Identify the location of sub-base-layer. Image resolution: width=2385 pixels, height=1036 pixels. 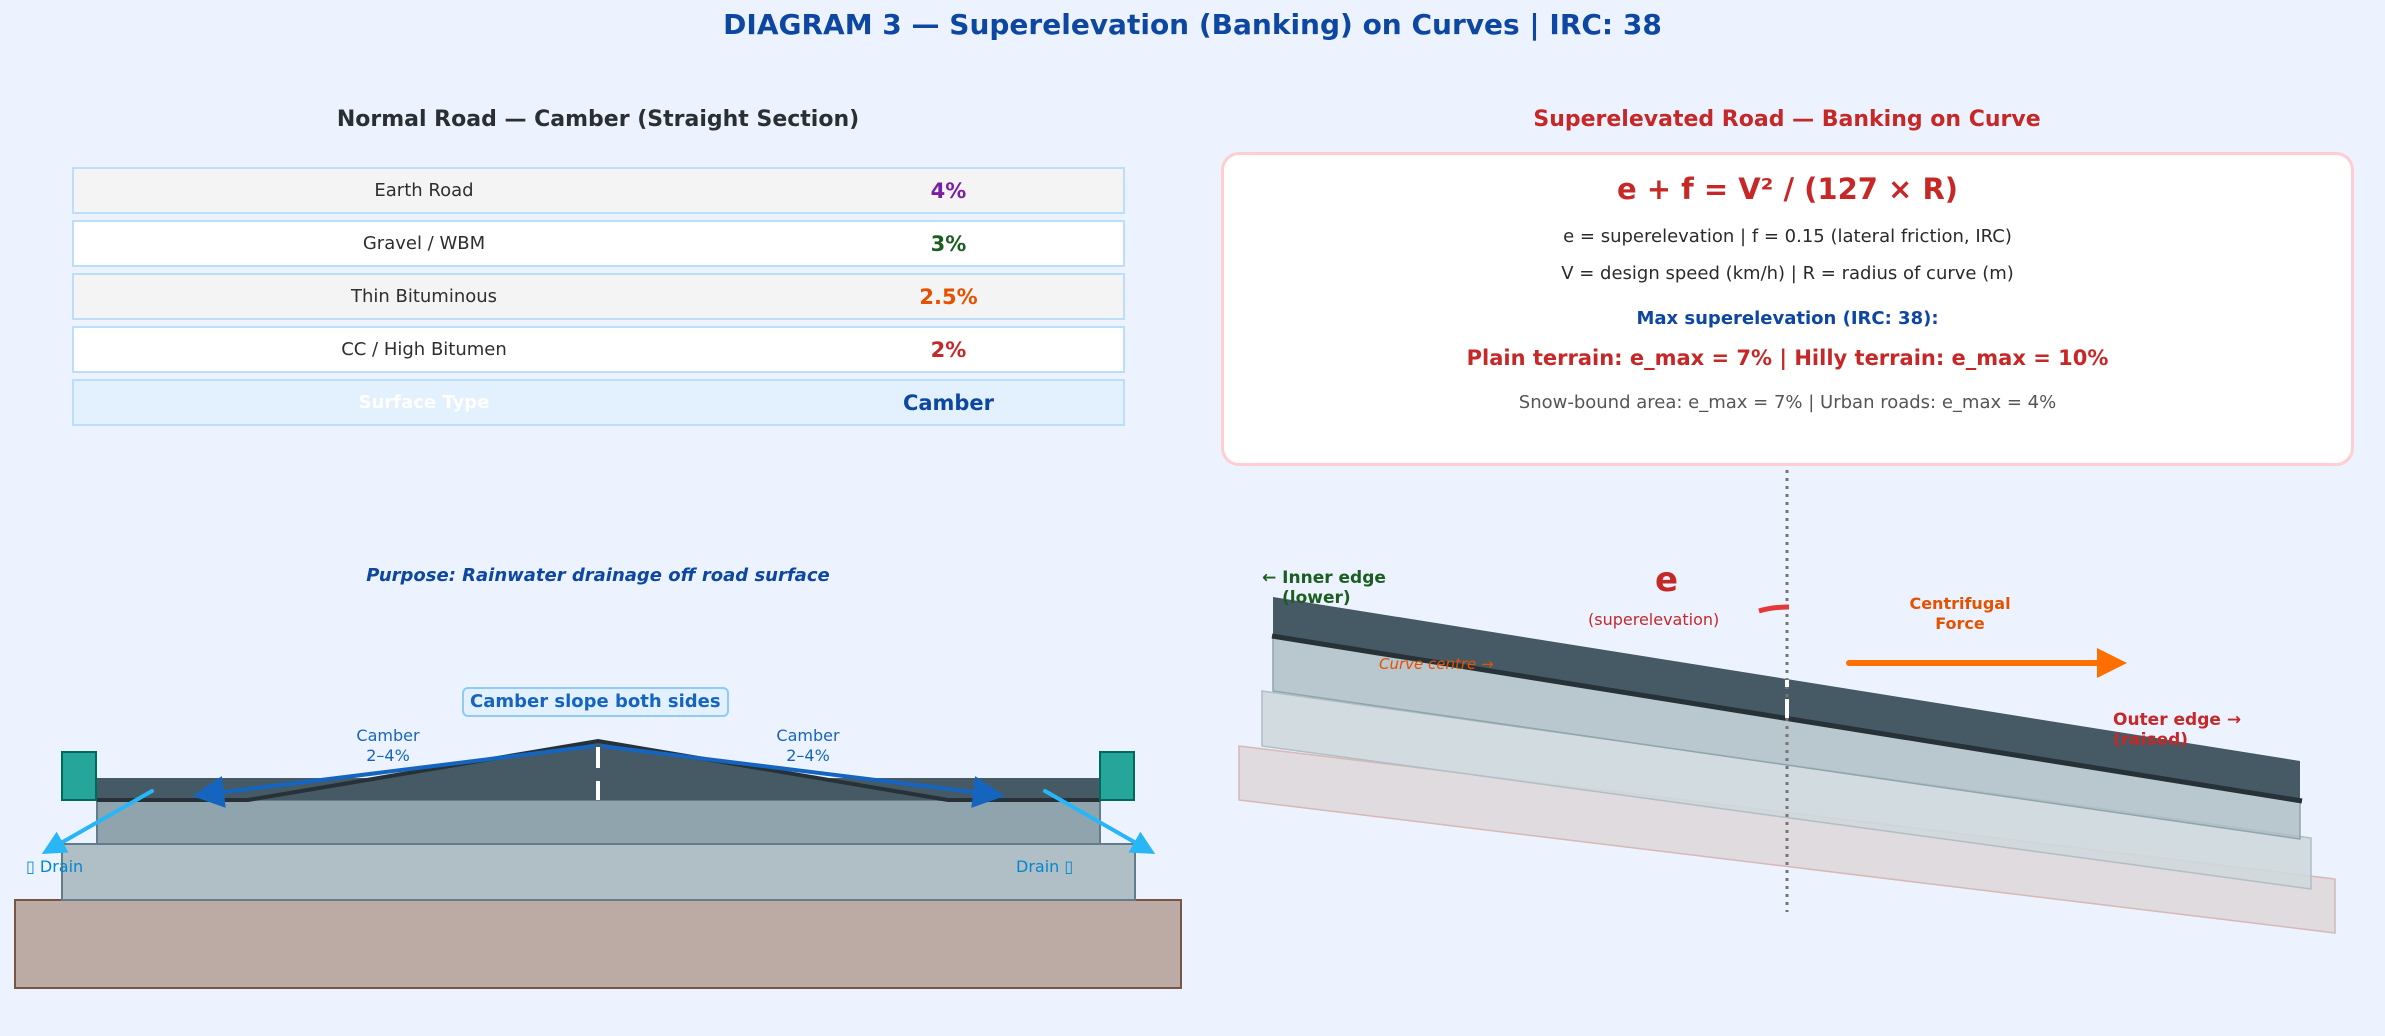
(598, 872).